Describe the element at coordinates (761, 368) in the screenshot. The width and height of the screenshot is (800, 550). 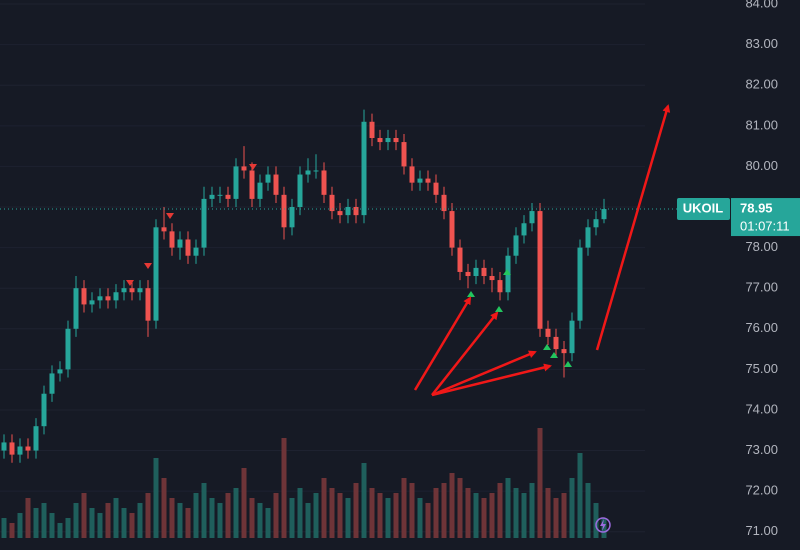
I see `y-tick-label: 75.00` at that location.